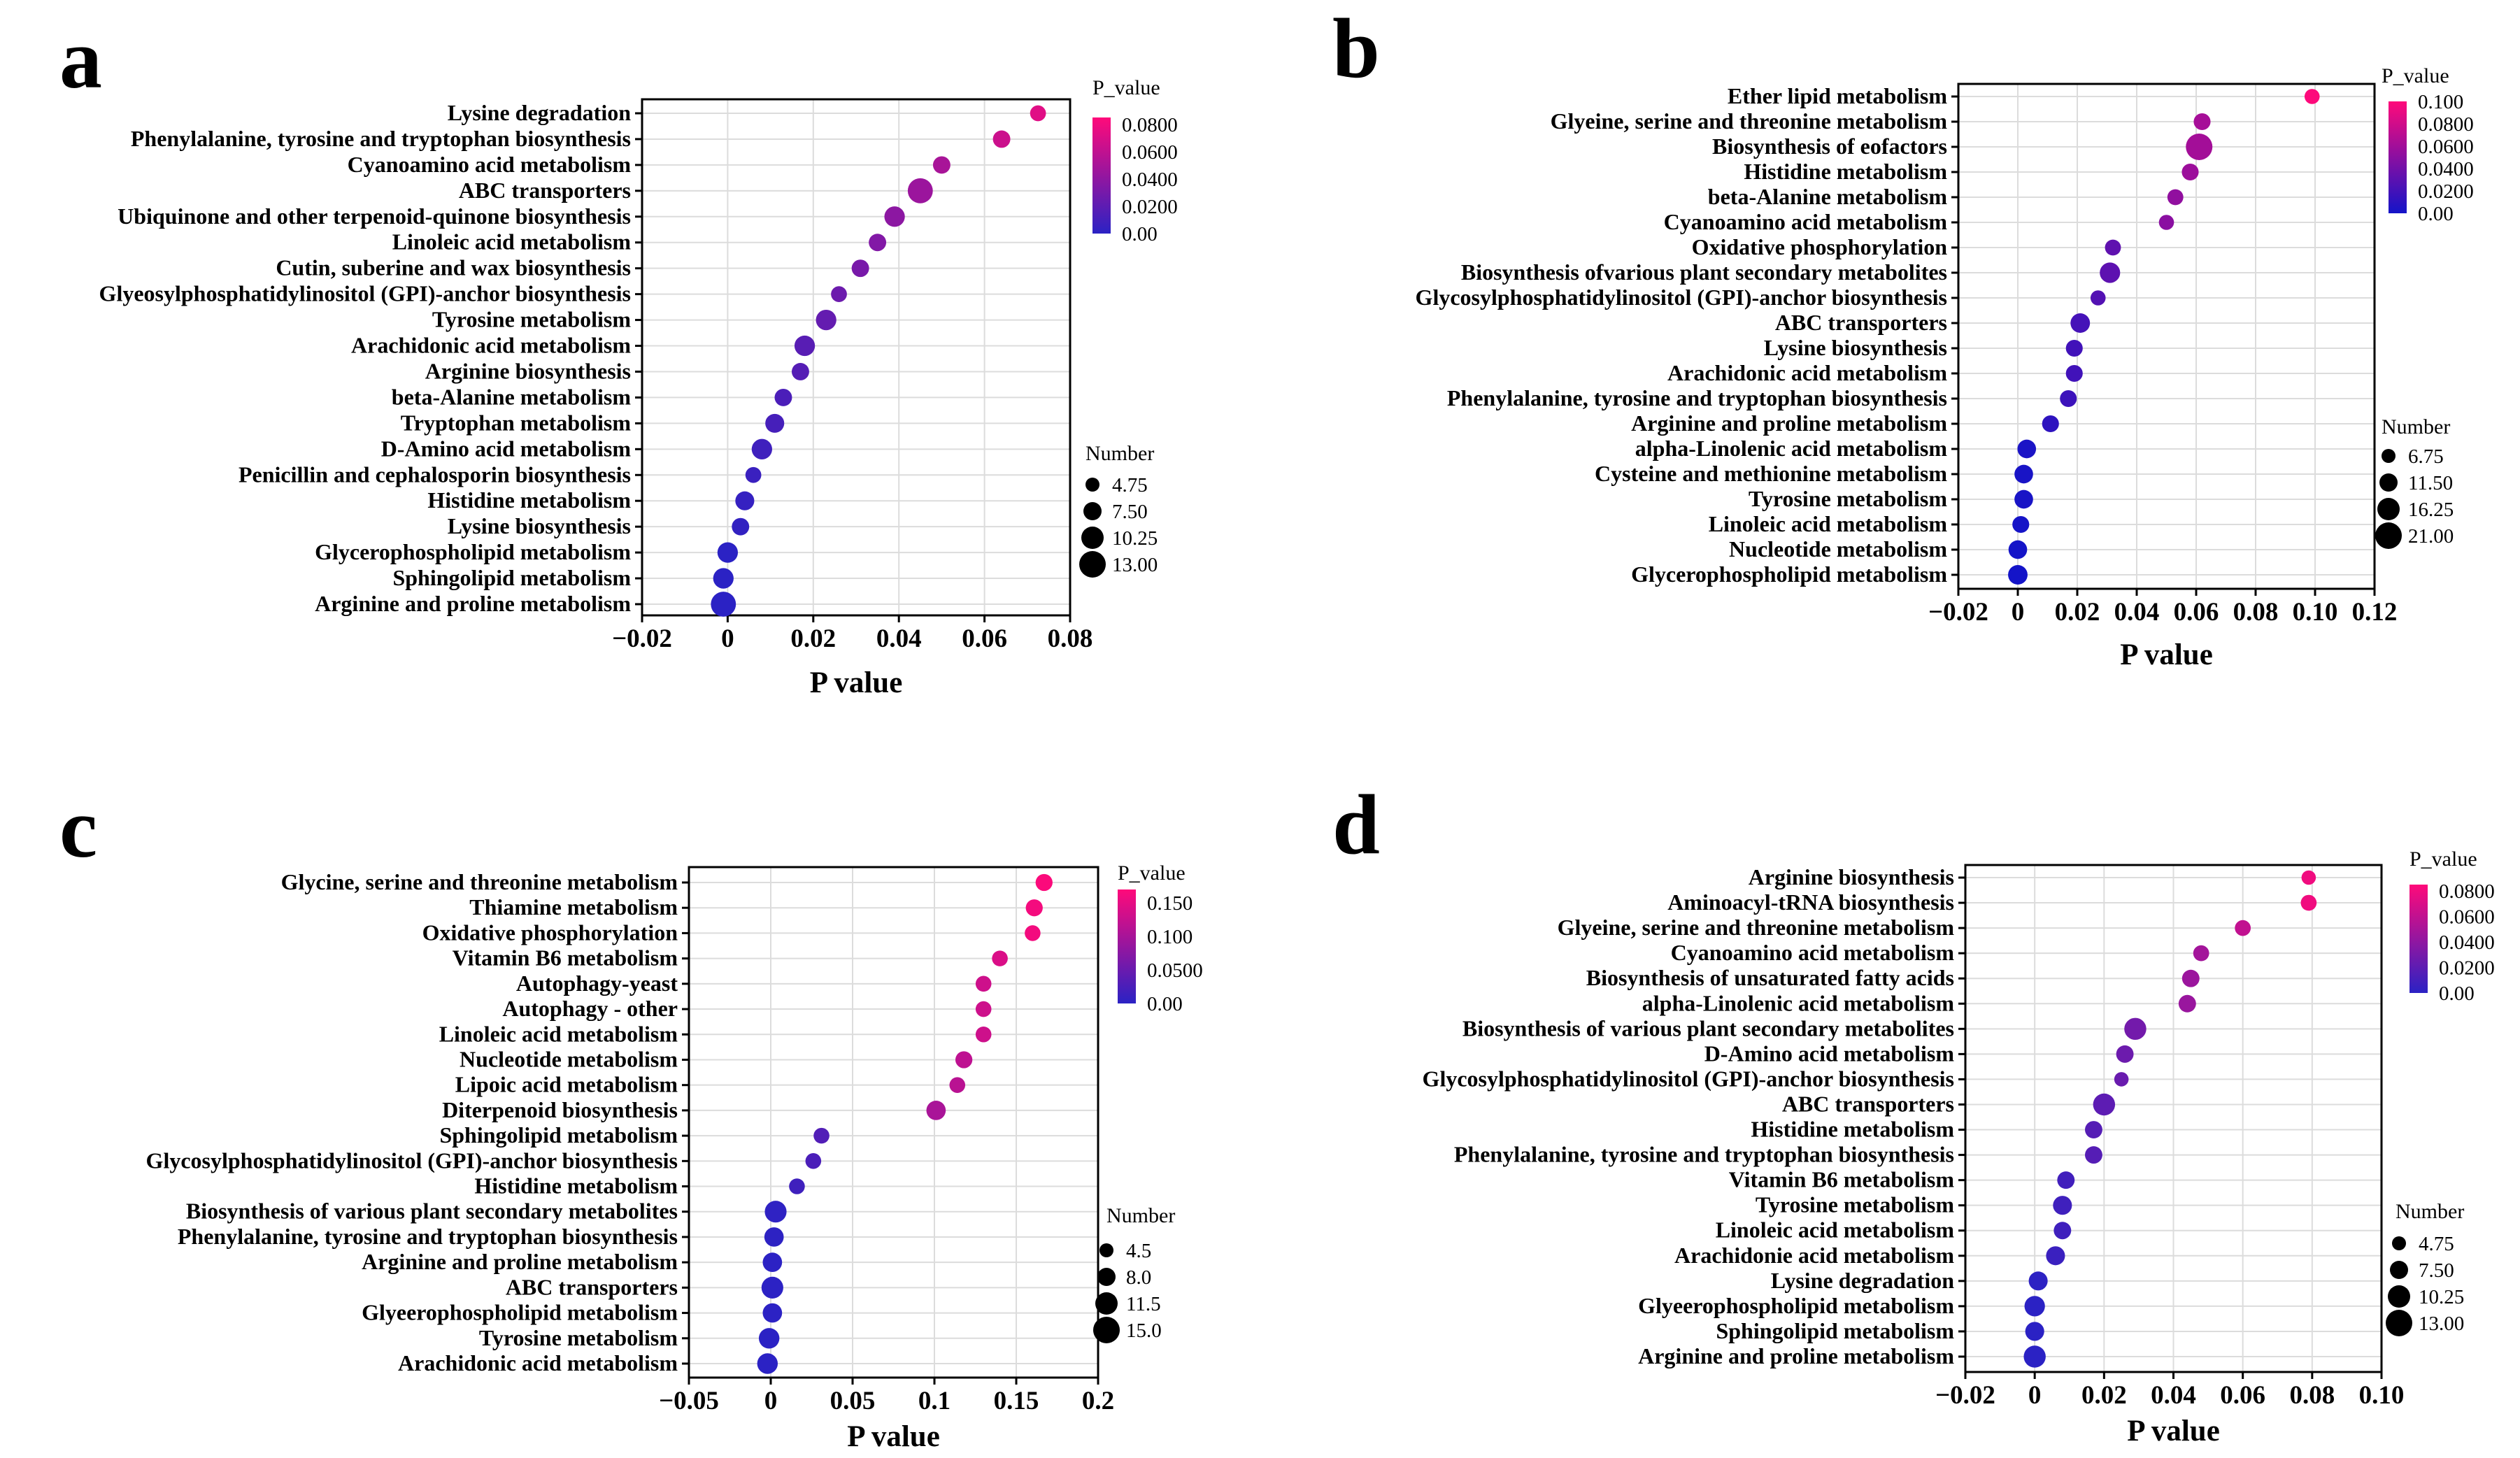 The width and height of the screenshot is (2520, 1458). What do you see at coordinates (2137, 612) in the screenshot?
I see `x-tick-label: 0.04` at bounding box center [2137, 612].